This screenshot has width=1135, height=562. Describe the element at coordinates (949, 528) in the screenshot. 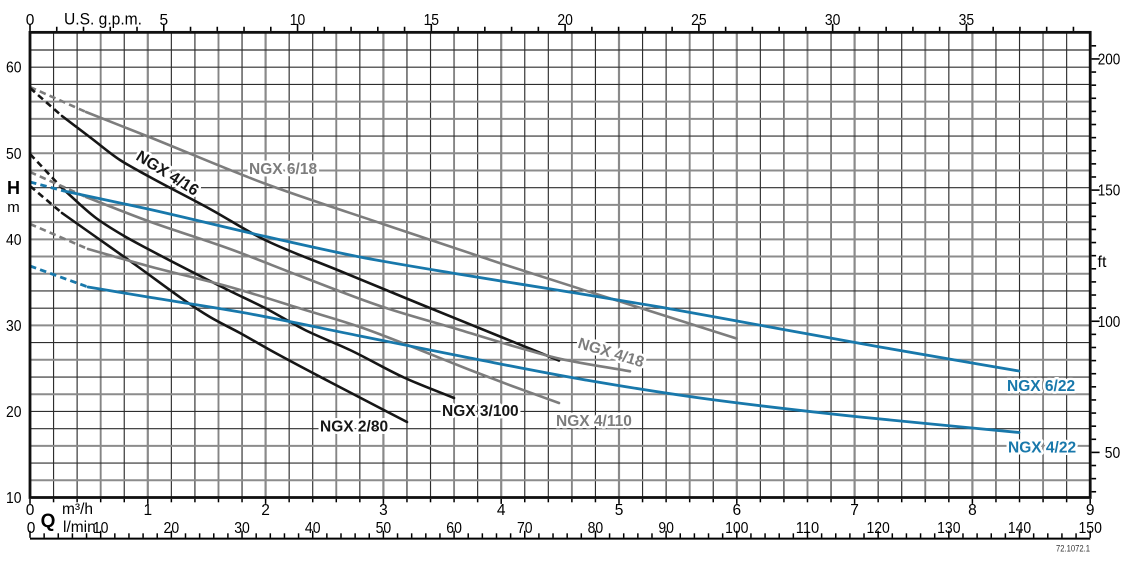

I see `svg-text: 130` at that location.